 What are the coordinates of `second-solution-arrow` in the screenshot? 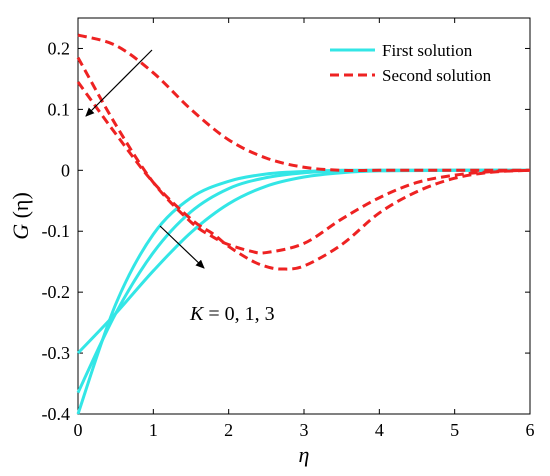 It's located at (119, 83).